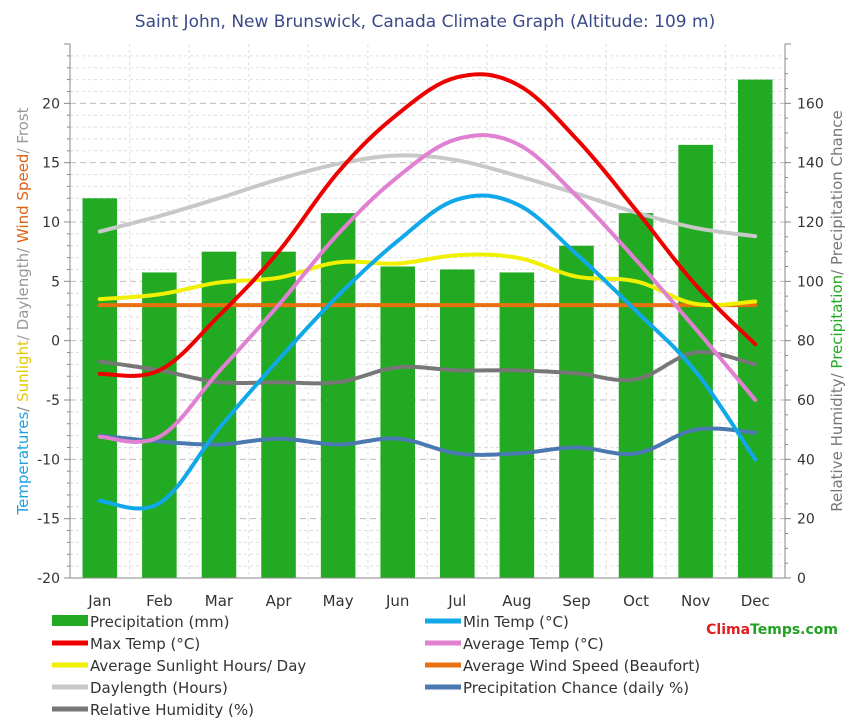 This screenshot has width=851, height=723. Describe the element at coordinates (576, 411) in the screenshot. I see `precipitation-bar-sep` at that location.